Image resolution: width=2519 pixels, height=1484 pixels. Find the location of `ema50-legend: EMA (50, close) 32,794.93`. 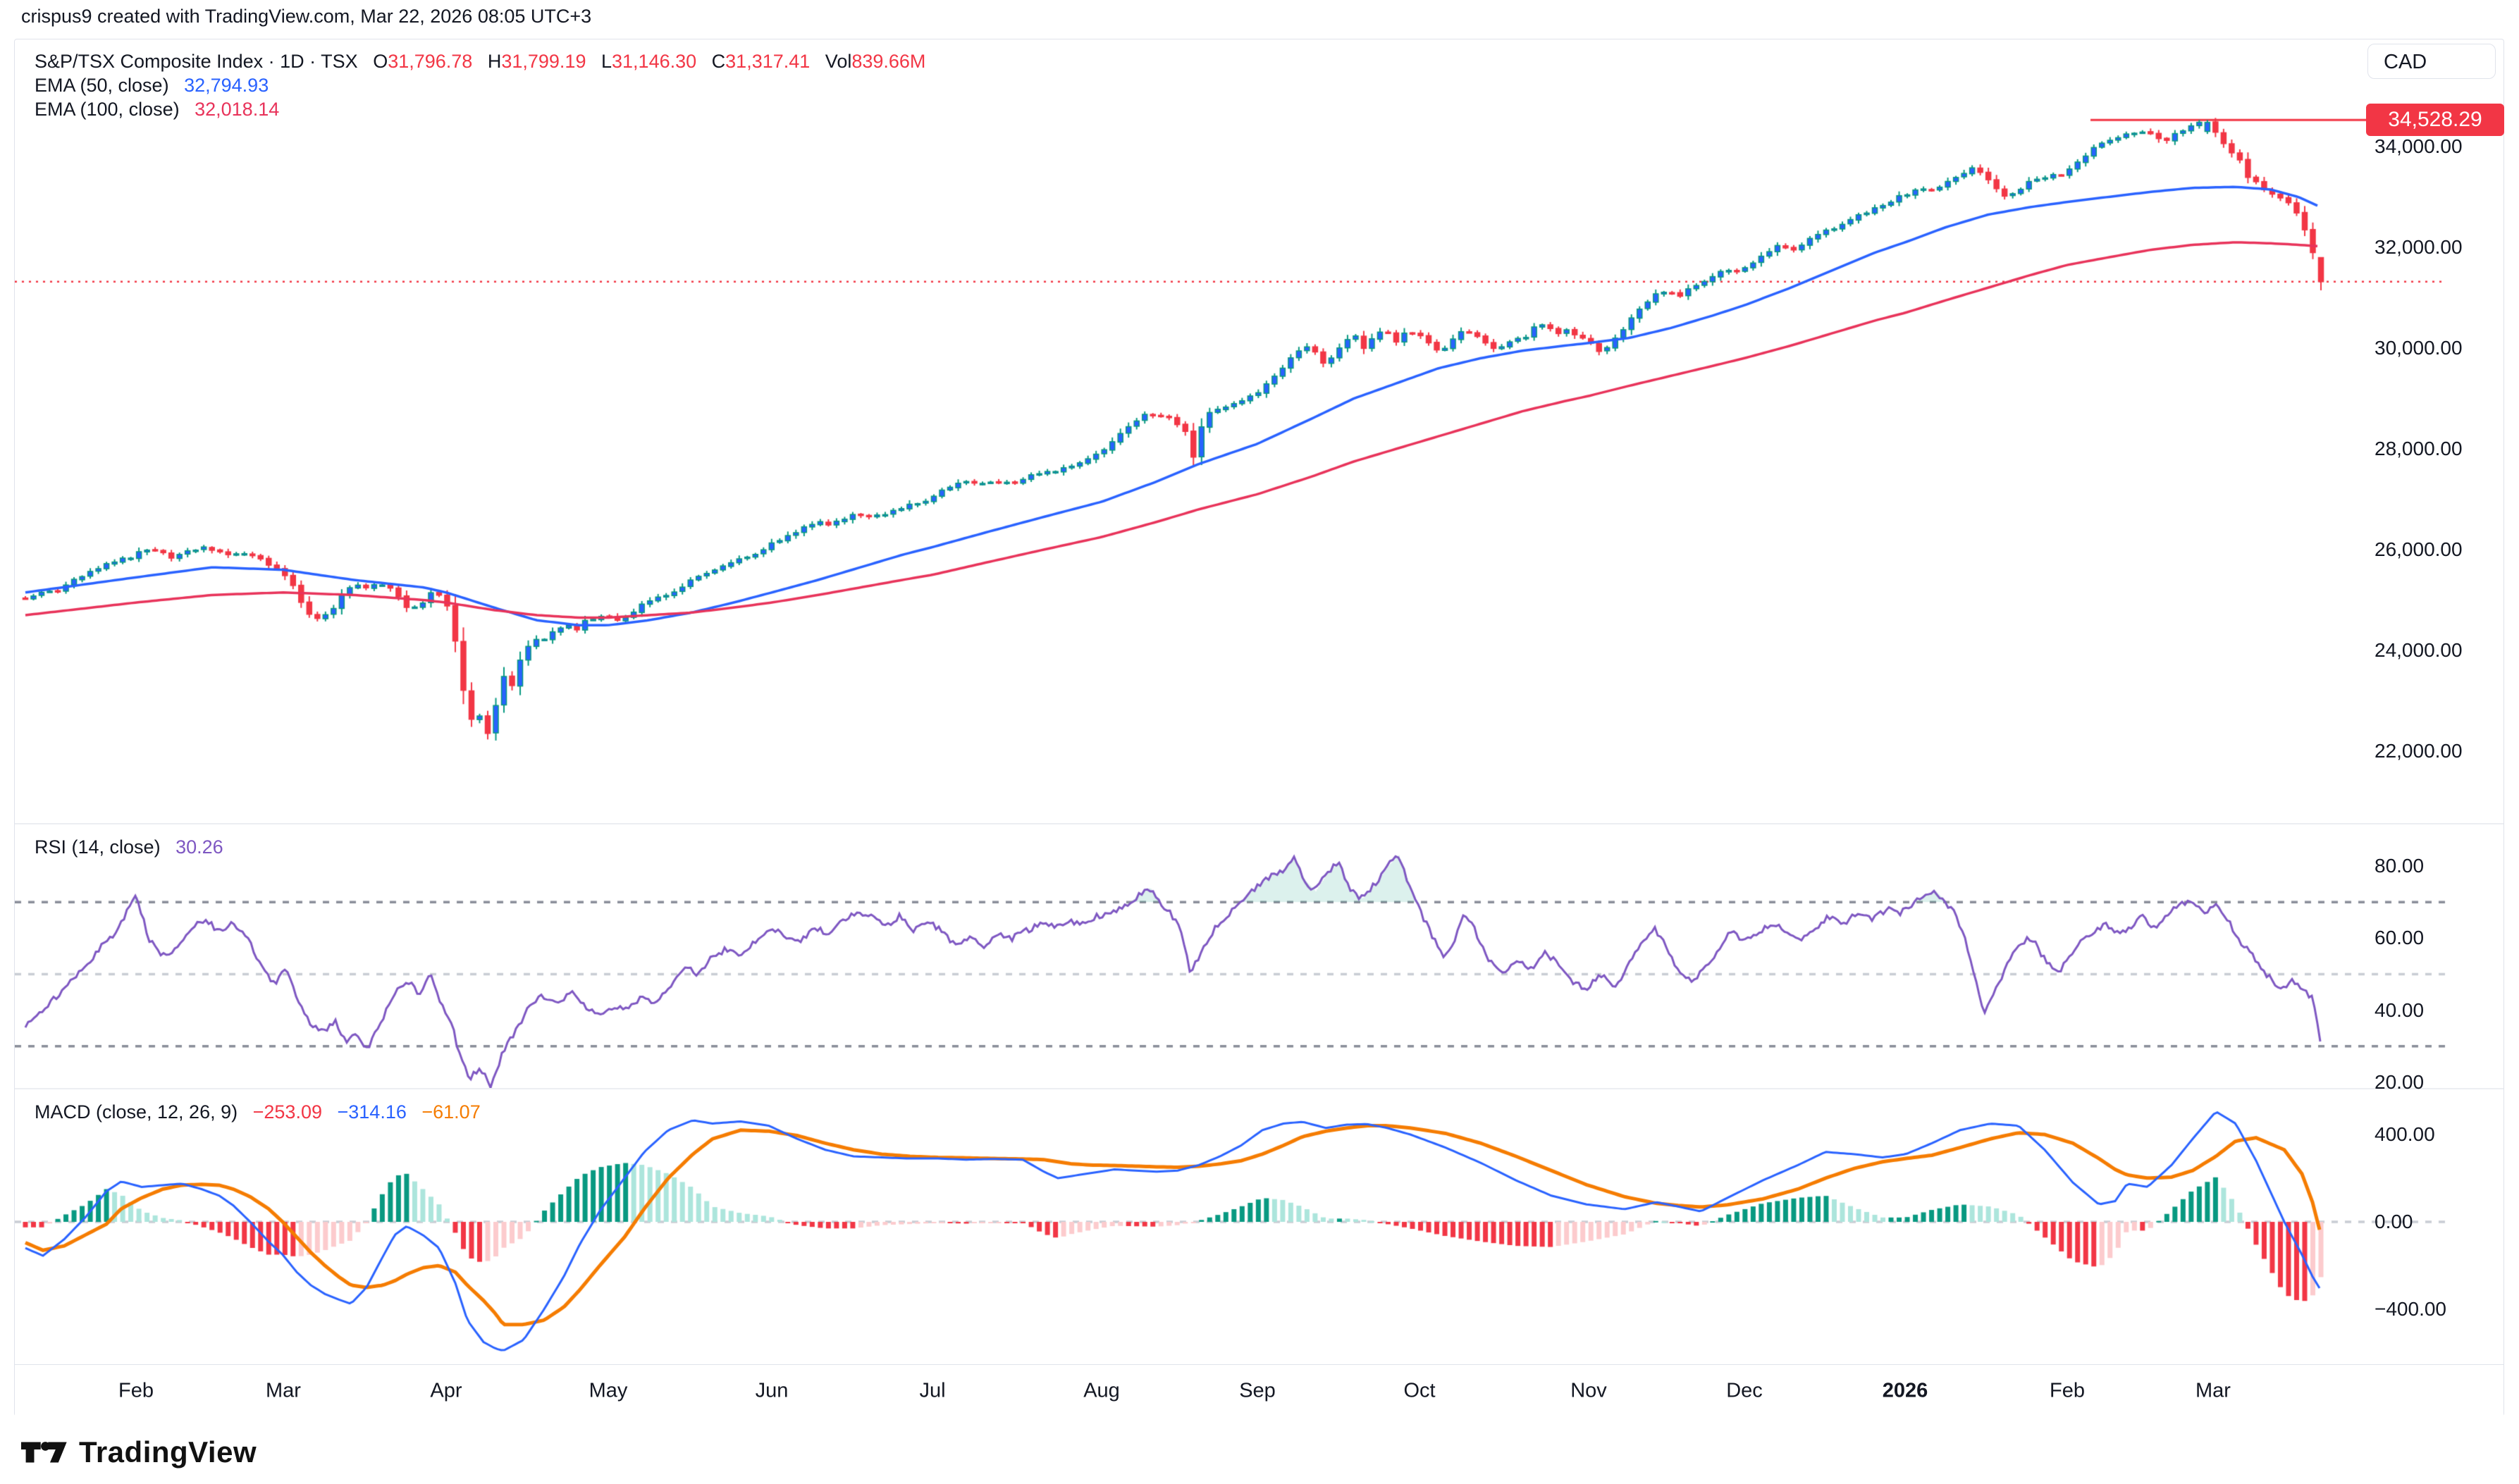

ema50-legend: EMA (50, close) 32,794.93 is located at coordinates (152, 86).